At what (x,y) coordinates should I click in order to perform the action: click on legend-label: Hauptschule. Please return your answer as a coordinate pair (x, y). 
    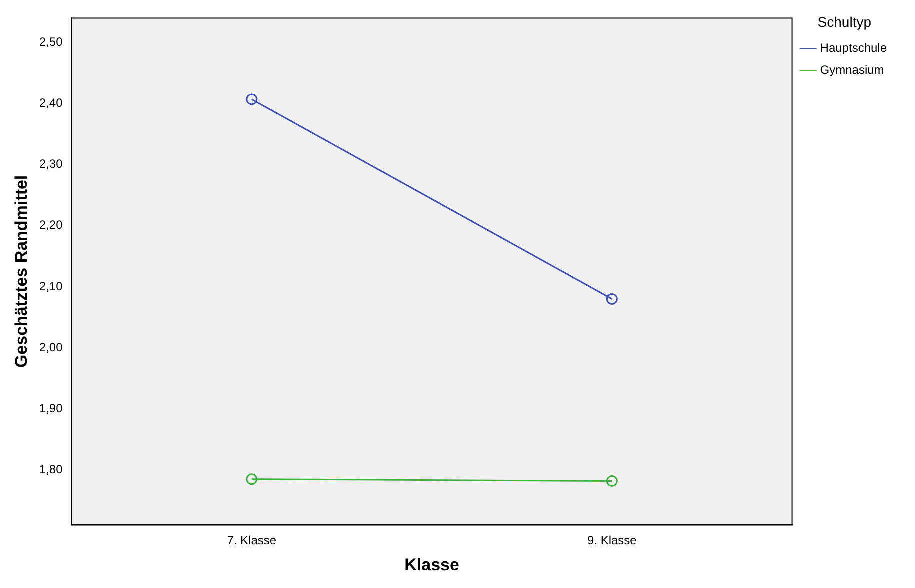
    Looking at the image, I should click on (854, 48).